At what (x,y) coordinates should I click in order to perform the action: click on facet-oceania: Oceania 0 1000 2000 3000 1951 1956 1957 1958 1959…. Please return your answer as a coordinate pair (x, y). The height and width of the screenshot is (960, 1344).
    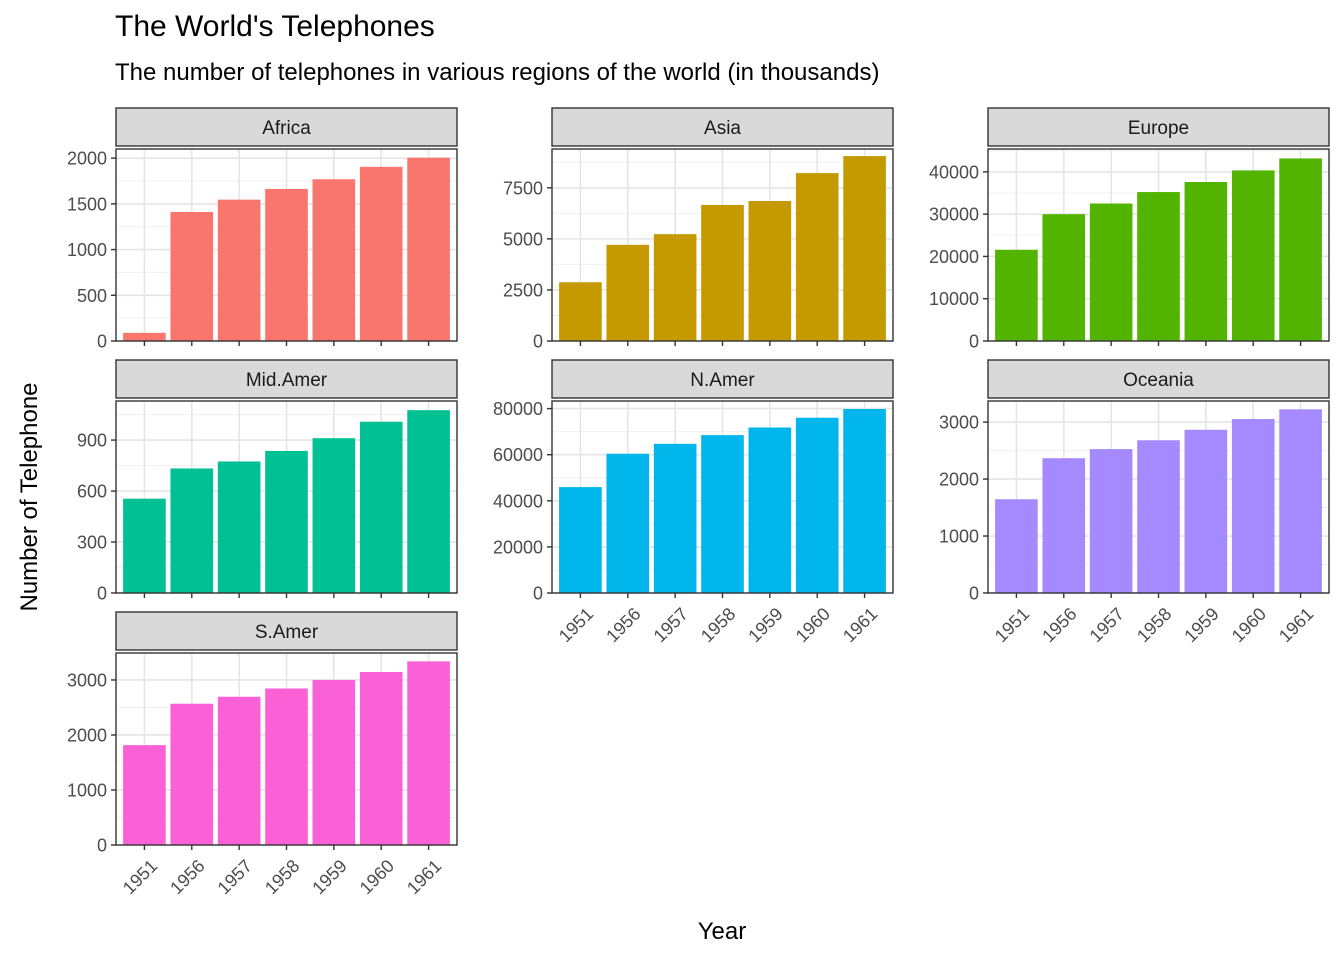
    Looking at the image, I should click on (1134, 502).